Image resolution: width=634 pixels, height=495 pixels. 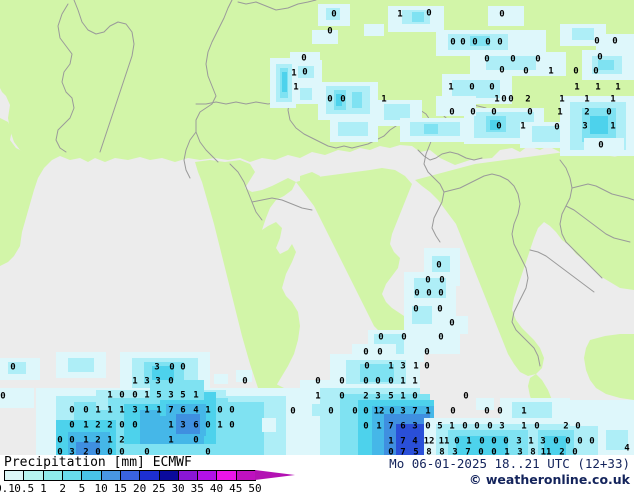 I want to click on model-run-timestamp: Mo 06-01-2025 18..21 UTC (12+33), so click(x=509, y=463).